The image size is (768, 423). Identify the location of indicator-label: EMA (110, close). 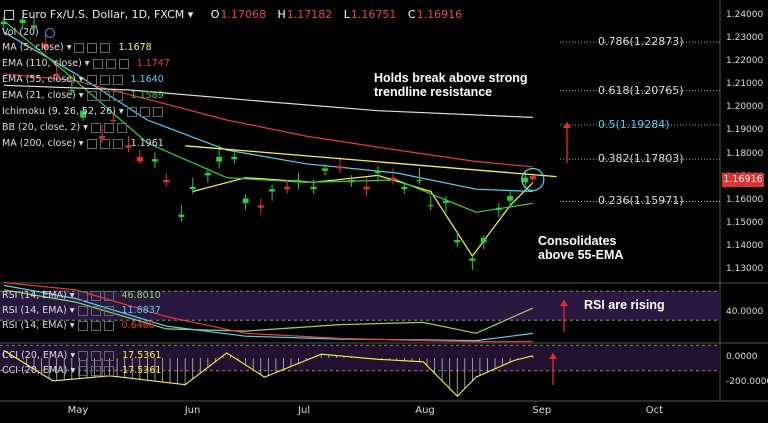
(42, 63).